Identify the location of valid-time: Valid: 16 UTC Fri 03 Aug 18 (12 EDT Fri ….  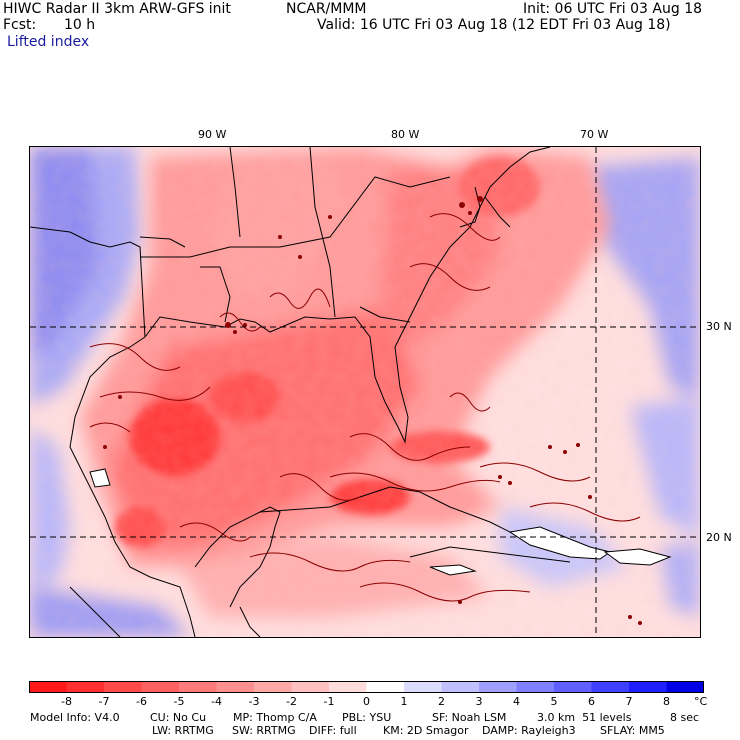
(494, 25).